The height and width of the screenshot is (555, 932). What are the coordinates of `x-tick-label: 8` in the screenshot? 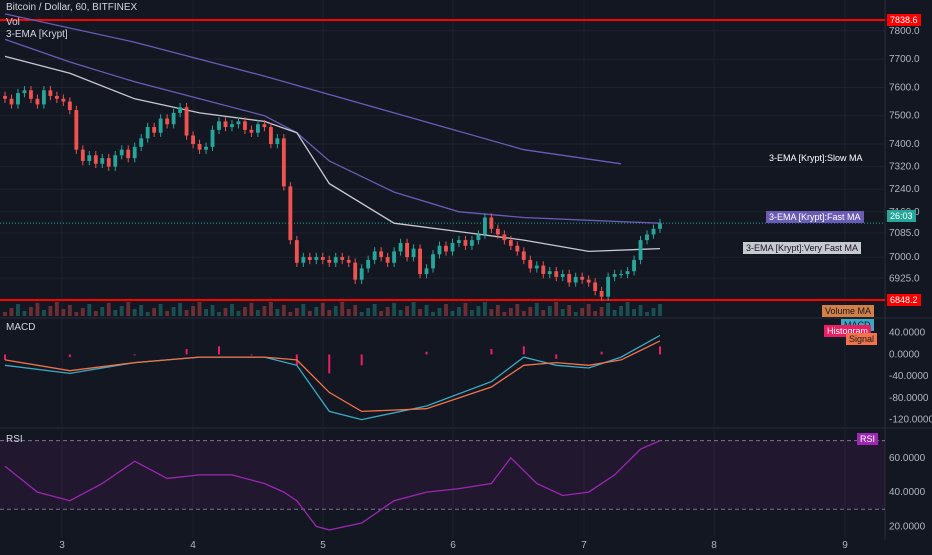 It's located at (714, 545).